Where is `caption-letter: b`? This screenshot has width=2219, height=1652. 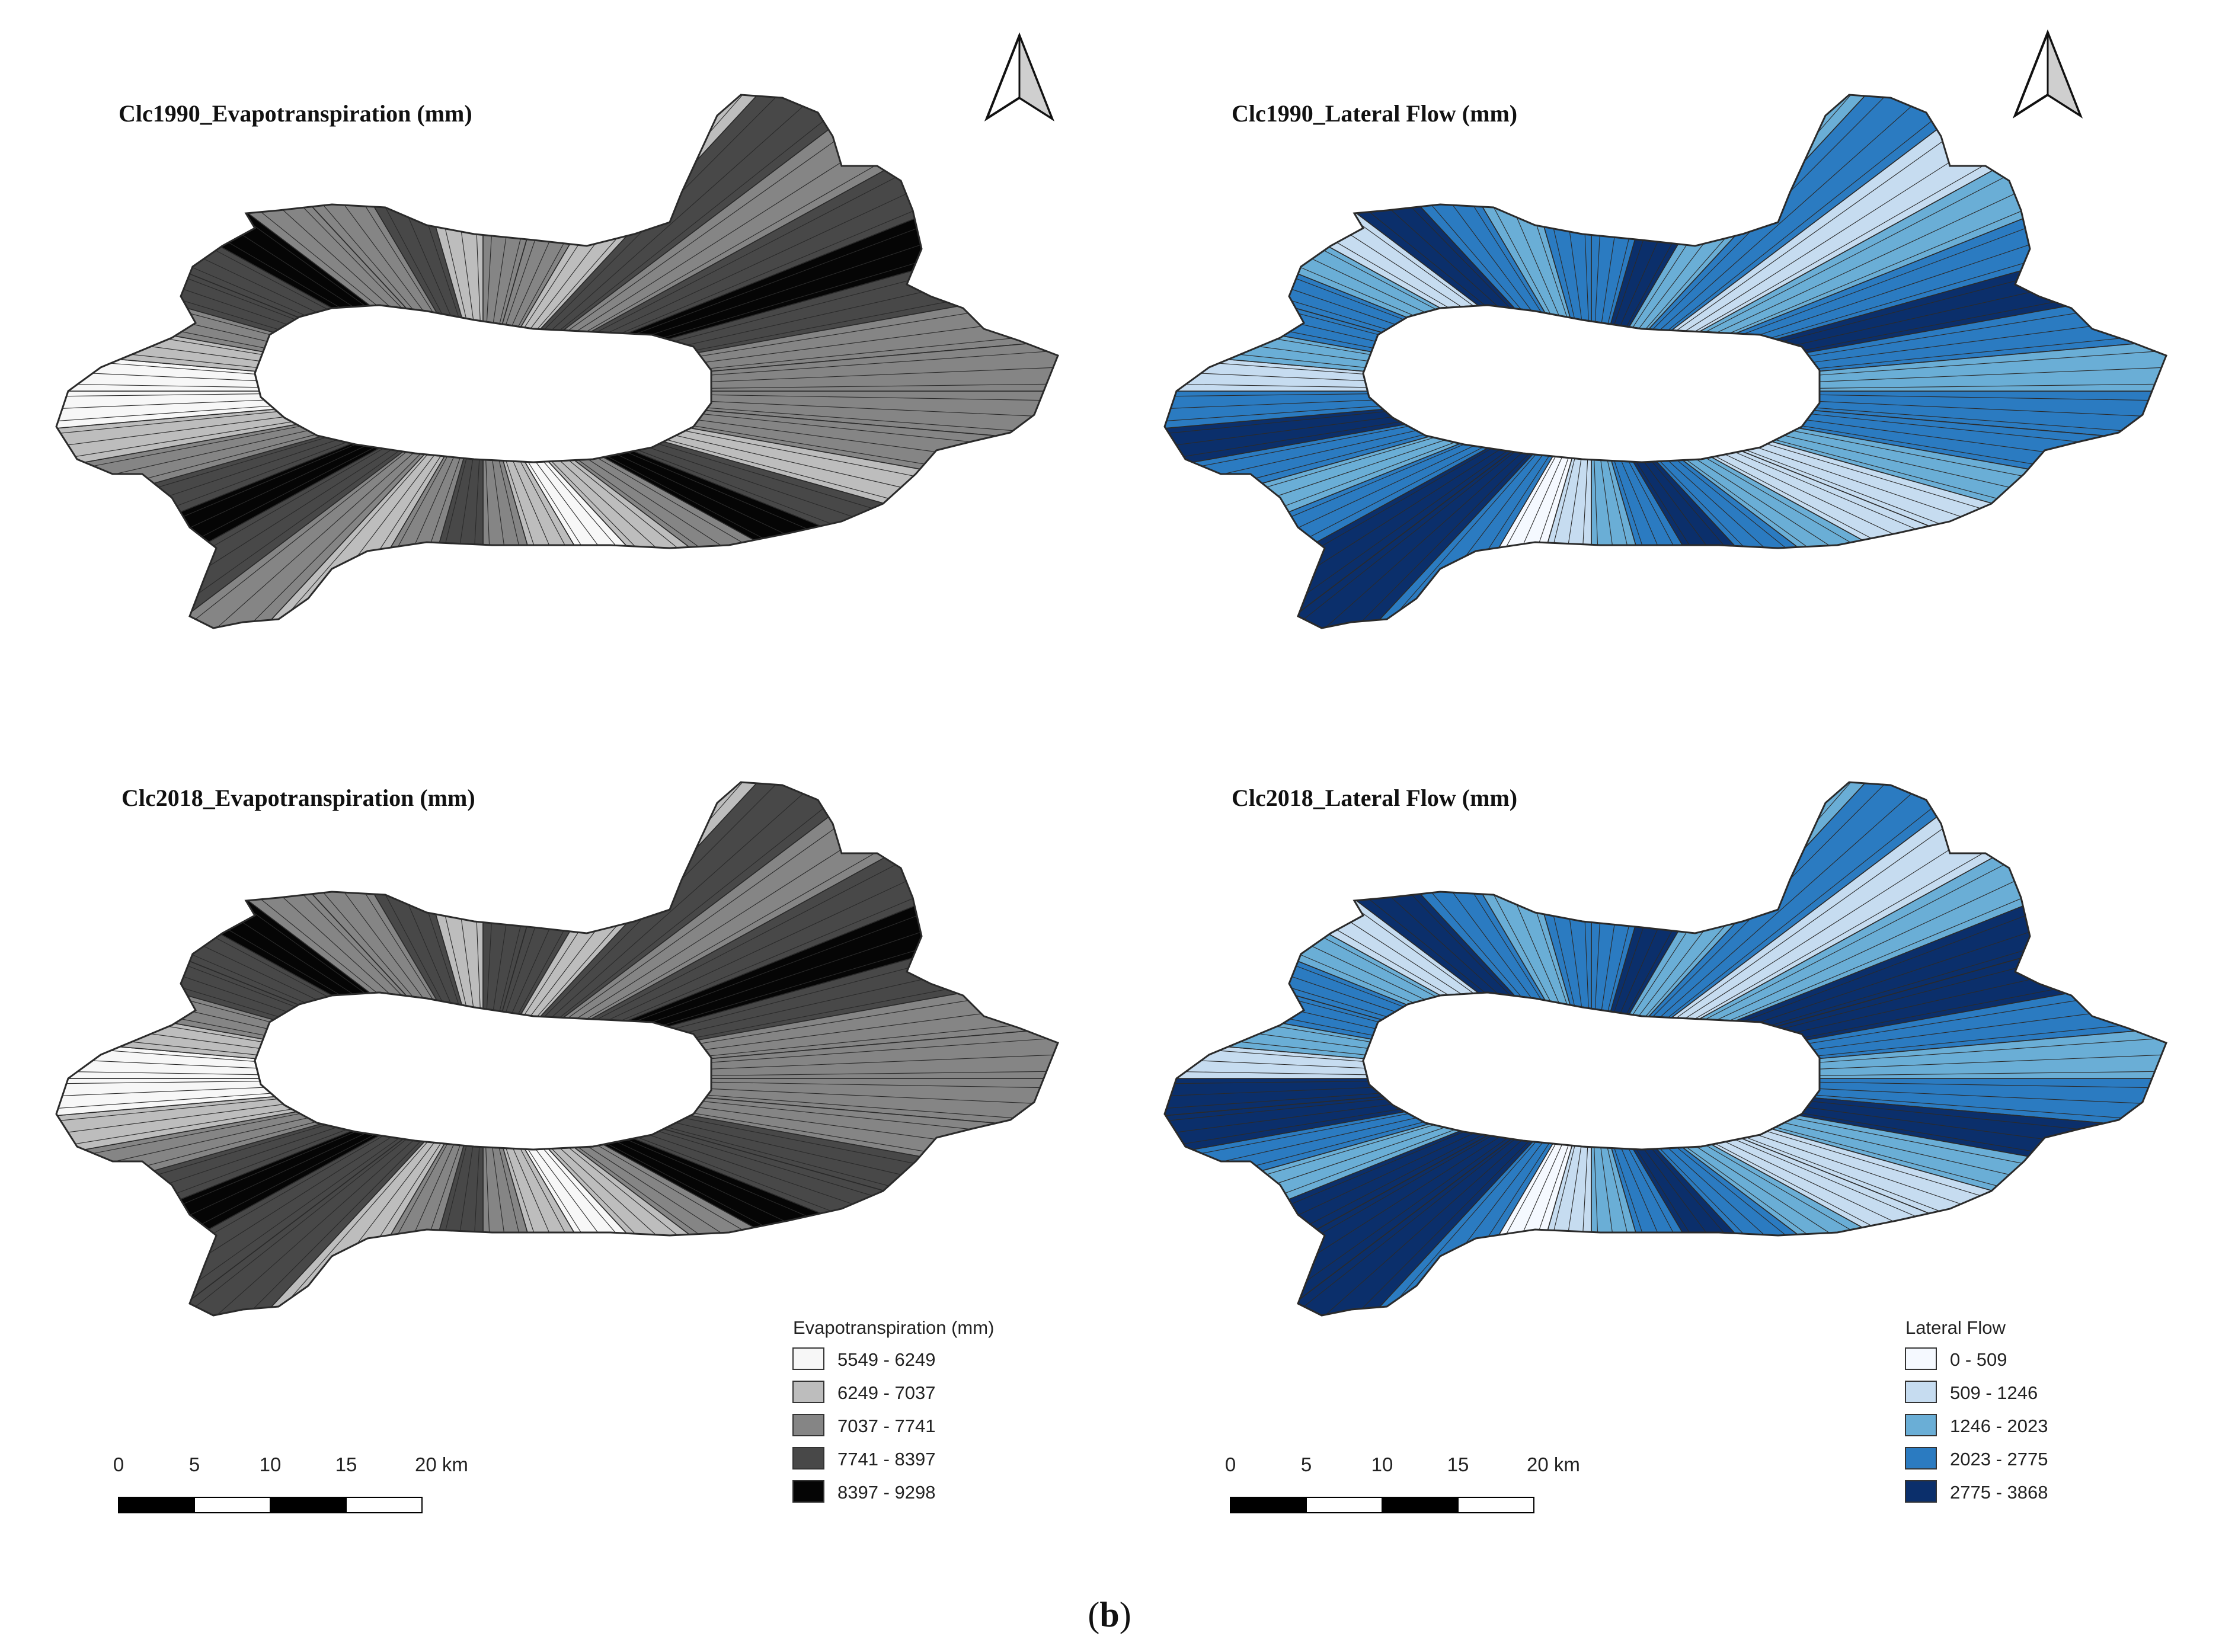
caption-letter: b is located at coordinates (1109, 1614).